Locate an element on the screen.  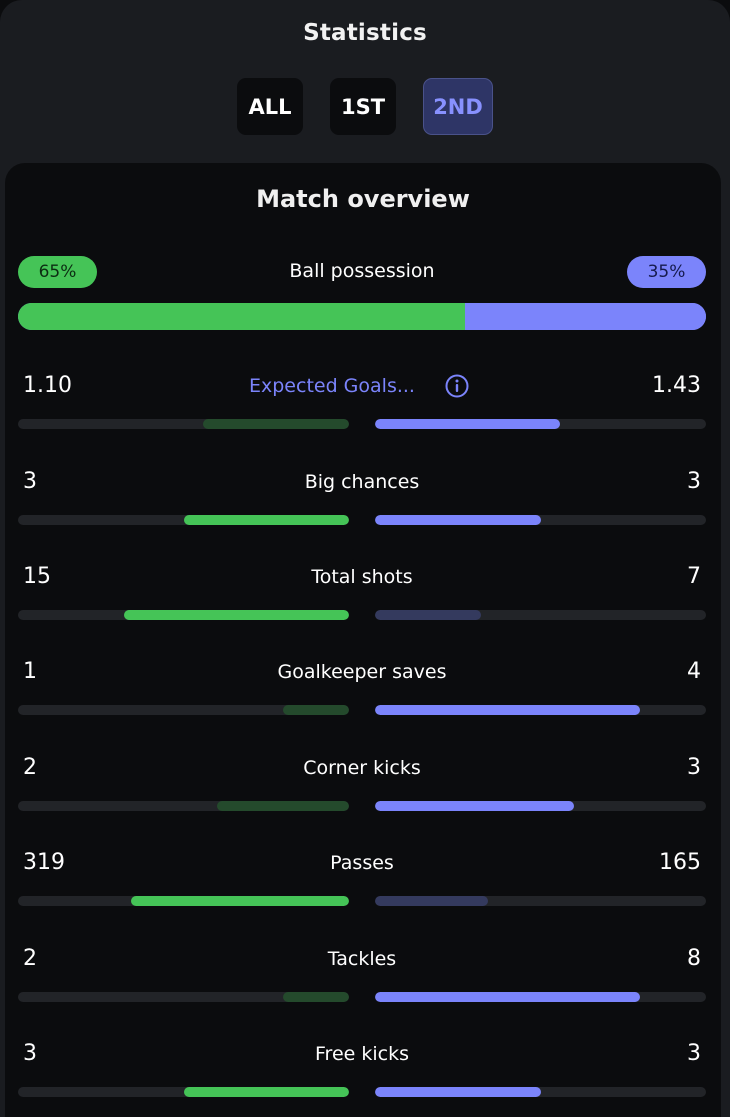
away-stat-value: 4 is located at coordinates (694, 671).